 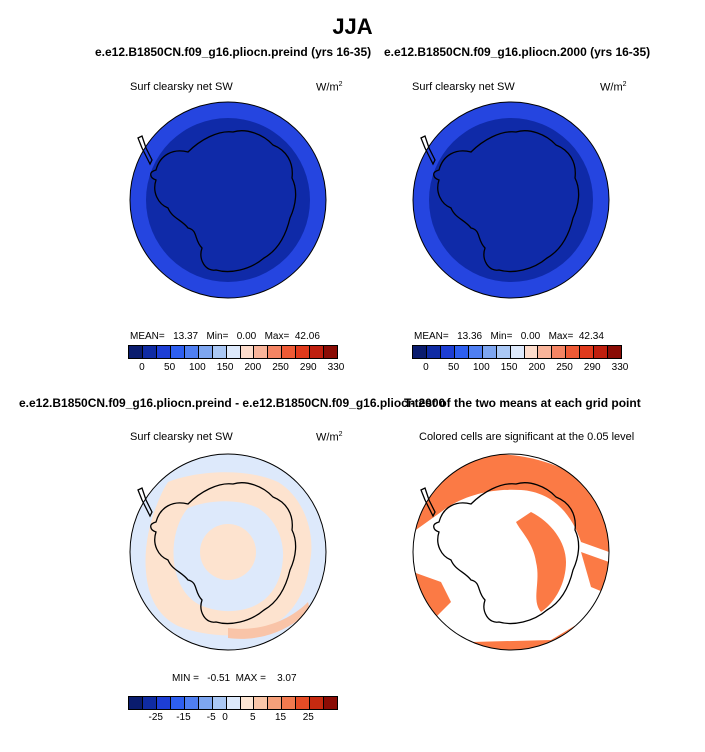 What do you see at coordinates (463, 87) in the screenshot?
I see `variable-label-tr: Surf clearsky net SW` at bounding box center [463, 87].